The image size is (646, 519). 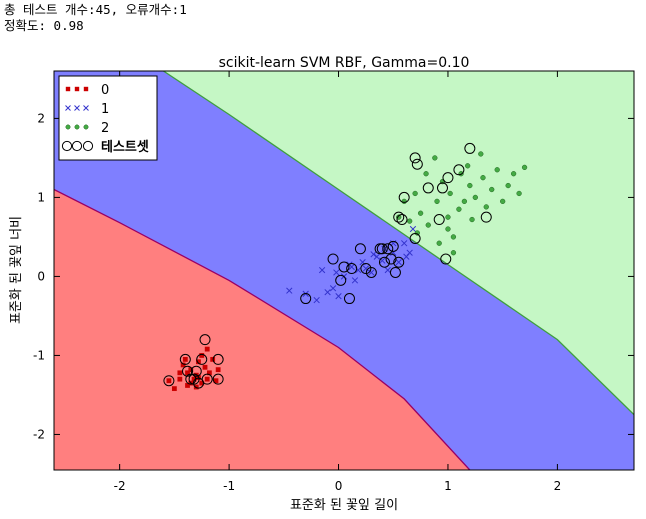 I want to click on x-tick-label: 0, so click(x=339, y=486).